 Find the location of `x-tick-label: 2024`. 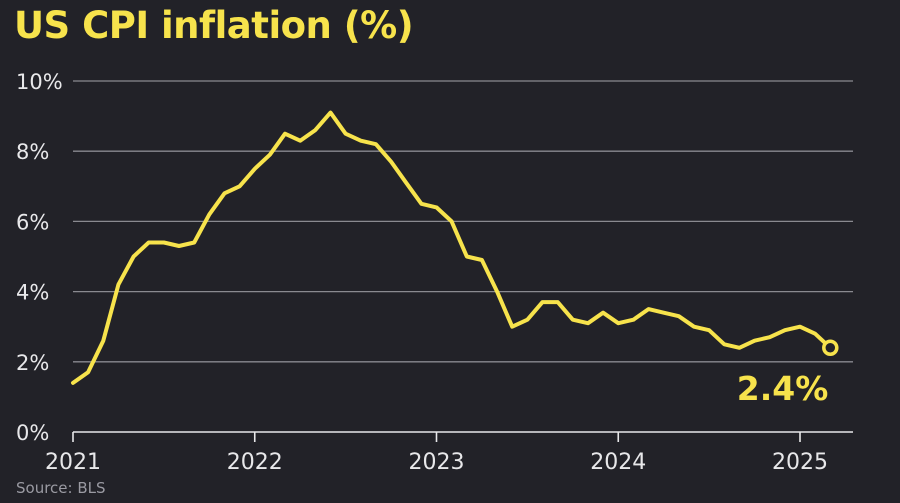

x-tick-label: 2024 is located at coordinates (618, 462).